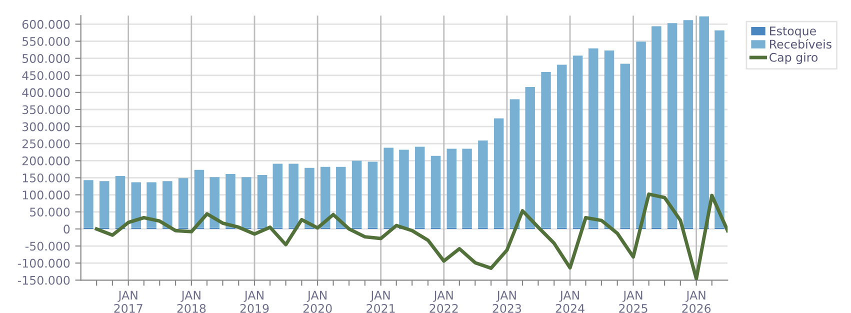  What do you see at coordinates (44, 263) in the screenshot?
I see `y-tick-label: -100.000` at bounding box center [44, 263].